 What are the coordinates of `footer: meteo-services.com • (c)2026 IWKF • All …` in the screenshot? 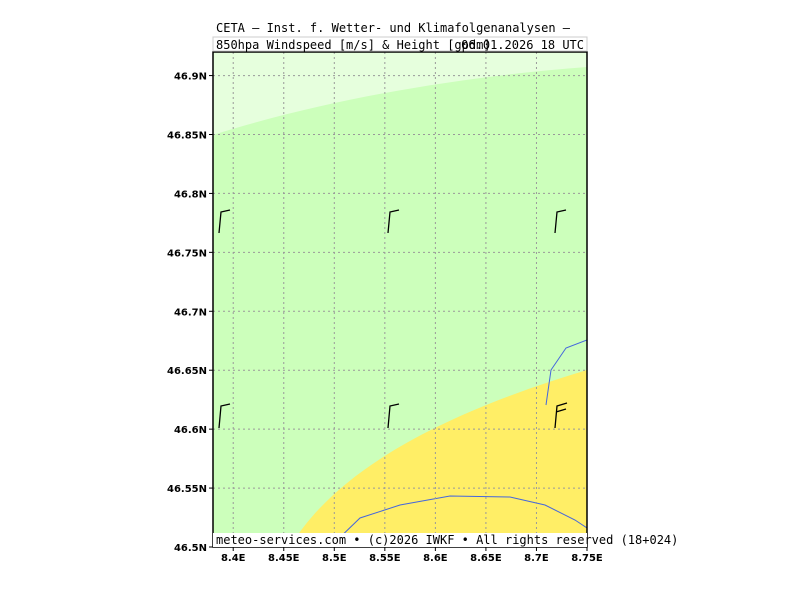 It's located at (447, 540).